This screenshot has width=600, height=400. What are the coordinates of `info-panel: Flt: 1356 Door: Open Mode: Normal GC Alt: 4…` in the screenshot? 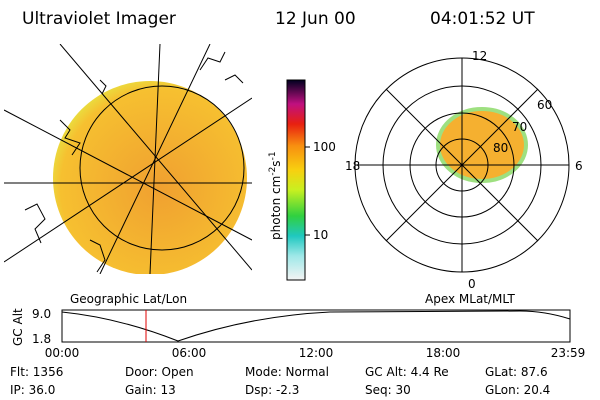 It's located at (280, 381).